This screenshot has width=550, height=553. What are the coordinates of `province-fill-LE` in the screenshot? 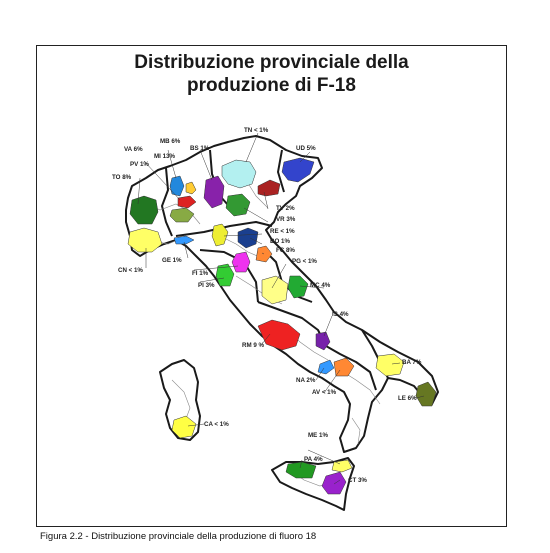 It's located at (426, 394).